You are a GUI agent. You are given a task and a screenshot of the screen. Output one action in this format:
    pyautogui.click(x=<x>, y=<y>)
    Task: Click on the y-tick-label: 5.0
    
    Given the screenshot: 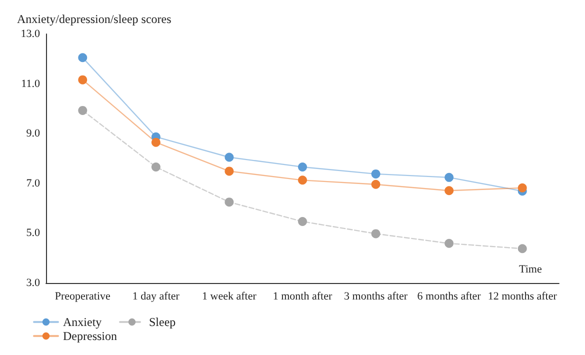 What is the action you would take?
    pyautogui.click(x=33, y=233)
    